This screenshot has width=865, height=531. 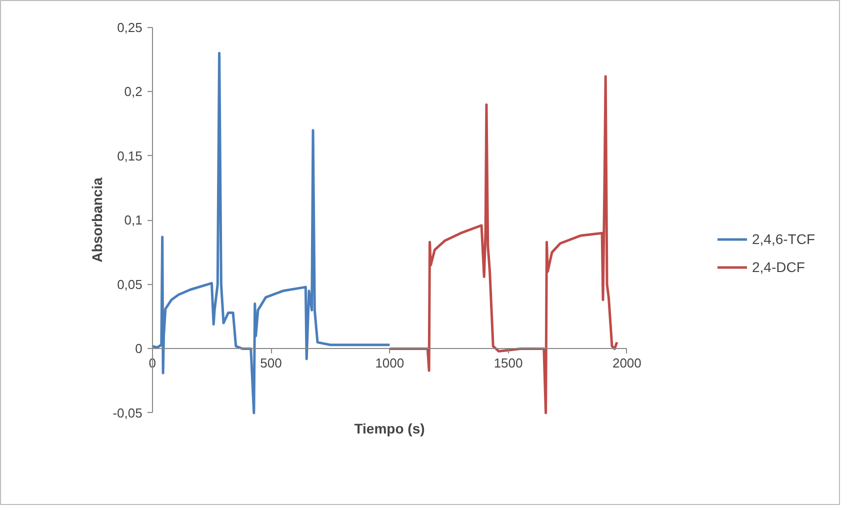 I want to click on x-tick-label: 1500, so click(x=508, y=363).